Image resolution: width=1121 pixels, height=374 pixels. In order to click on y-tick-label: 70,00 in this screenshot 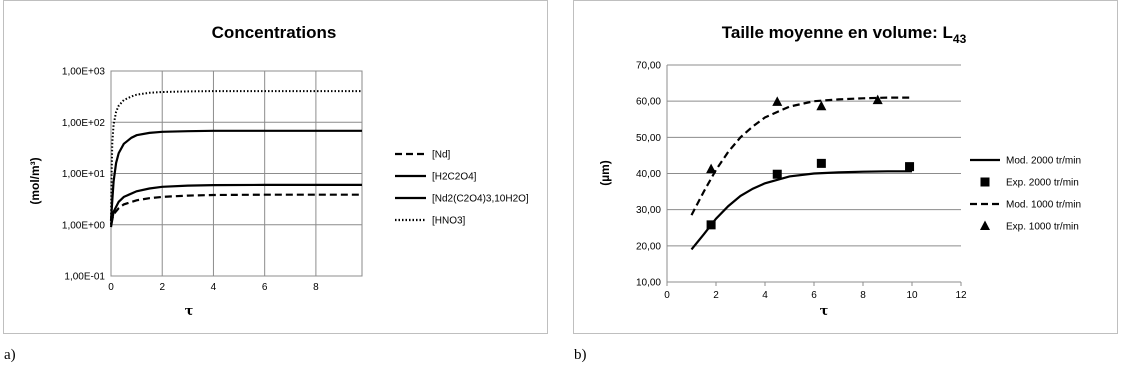, I will do `click(648, 66)`.